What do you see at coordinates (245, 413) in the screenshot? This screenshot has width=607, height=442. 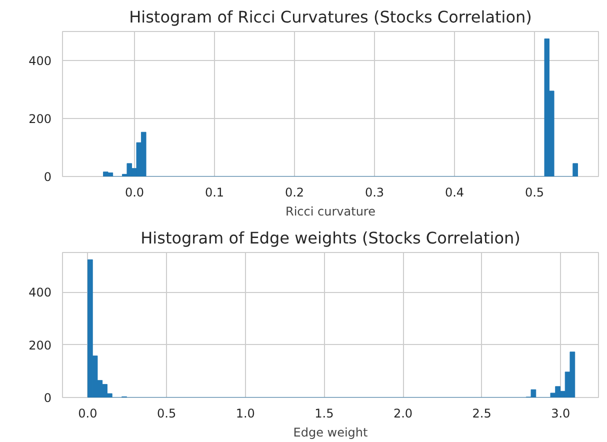 I see `x-tick-label: 1.0` at bounding box center [245, 413].